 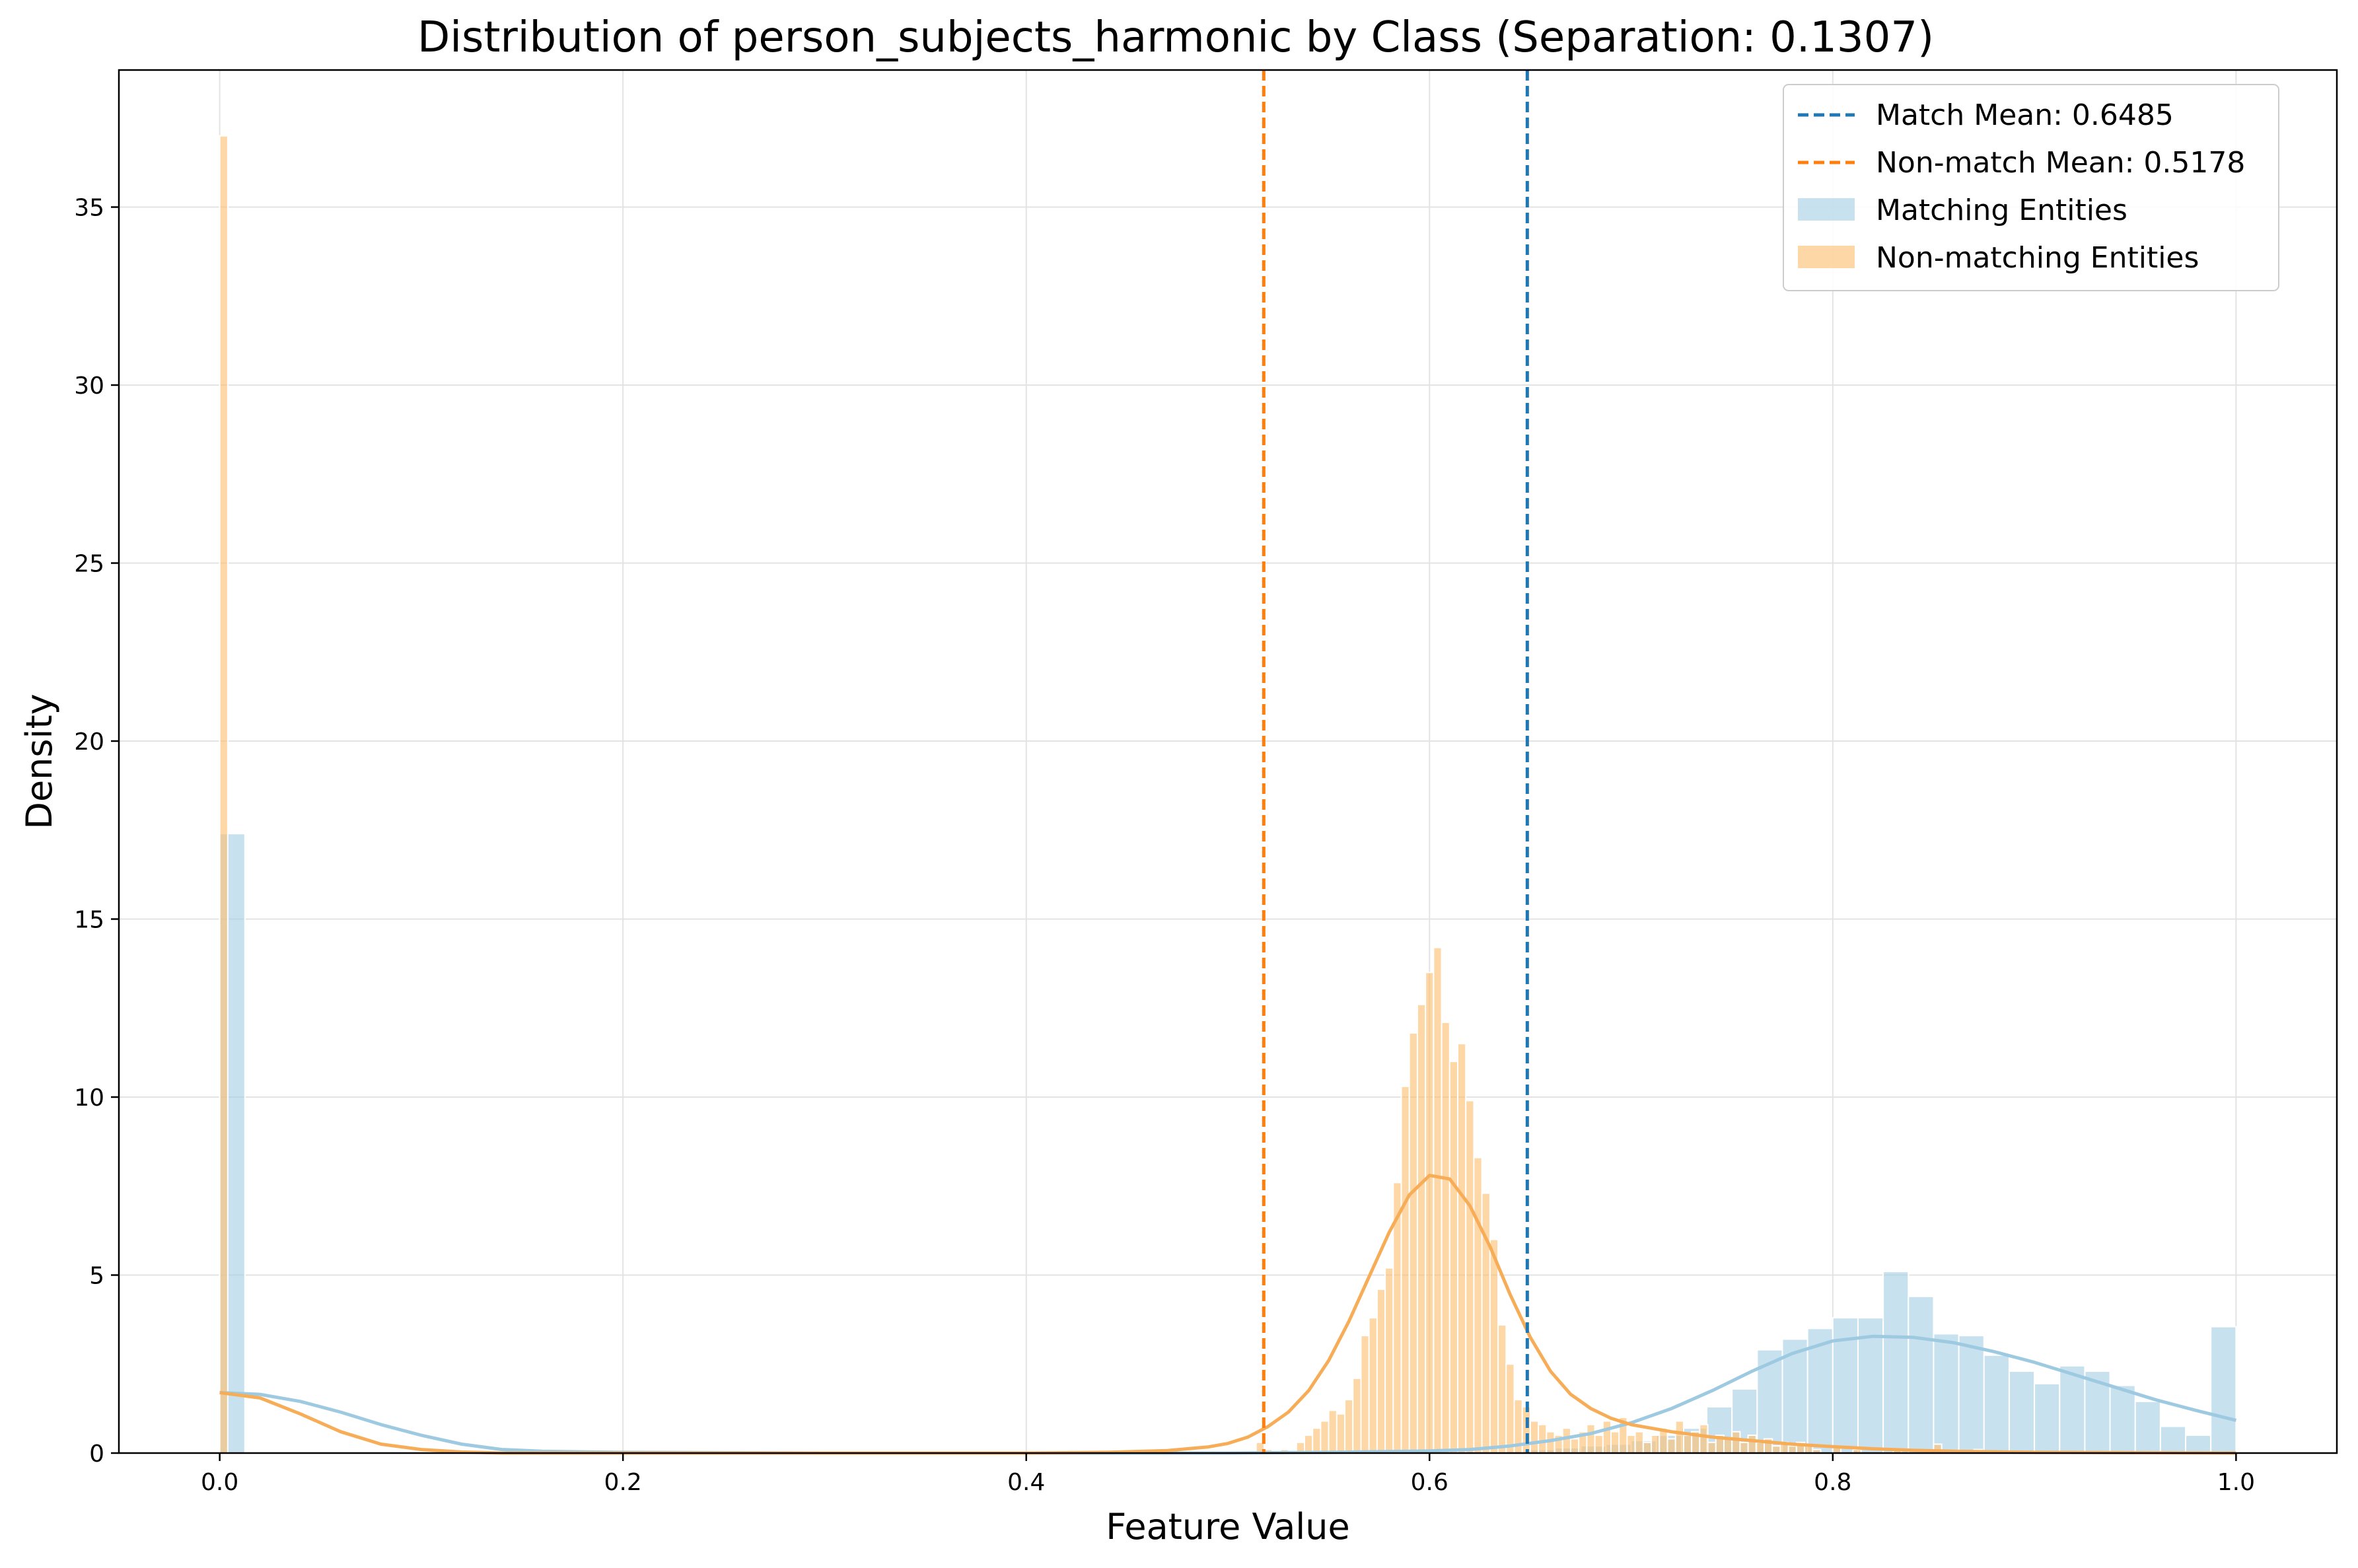 I want to click on y-tick-label: 25, so click(x=89, y=564).